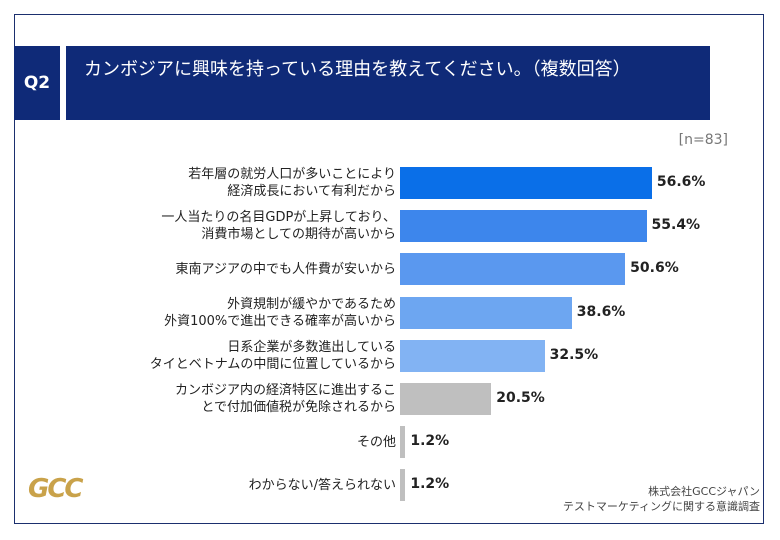  Describe the element at coordinates (278, 226) in the screenshot. I see `category-label: 一人当たりの名目GDPが上昇しており、 消費市場としての期待が高いから` at that location.